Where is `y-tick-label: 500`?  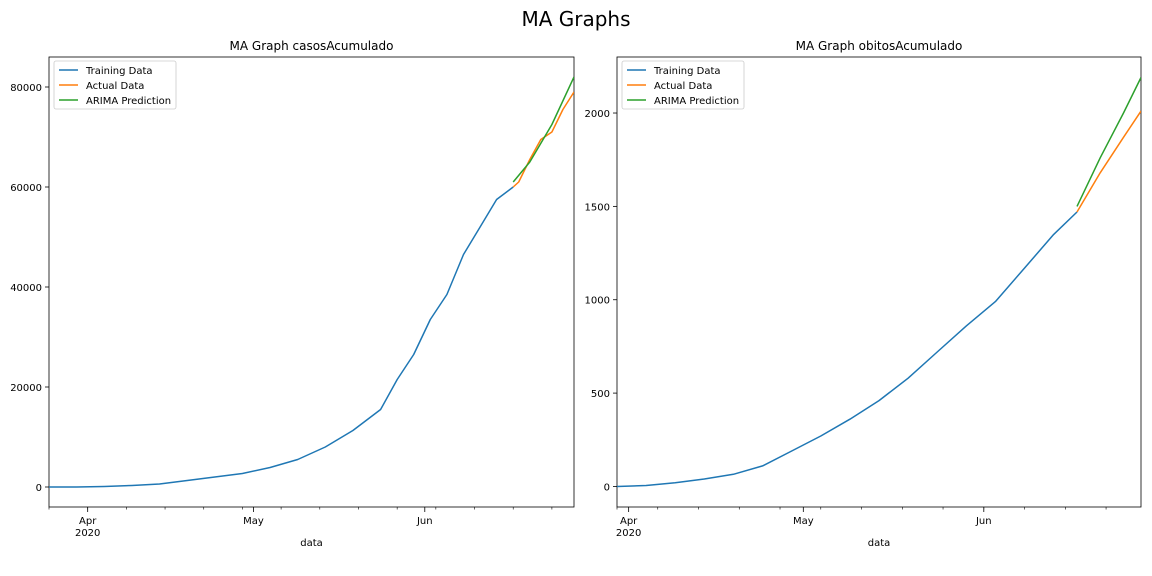 y-tick-label: 500 is located at coordinates (600, 394).